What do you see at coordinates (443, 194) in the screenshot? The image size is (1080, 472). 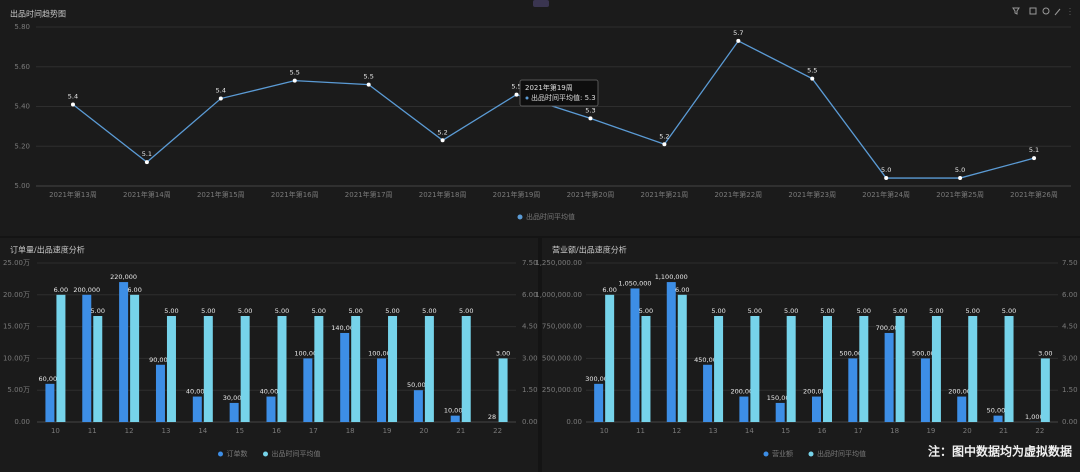 I see `x-tick-label: 2021年第18周` at bounding box center [443, 194].